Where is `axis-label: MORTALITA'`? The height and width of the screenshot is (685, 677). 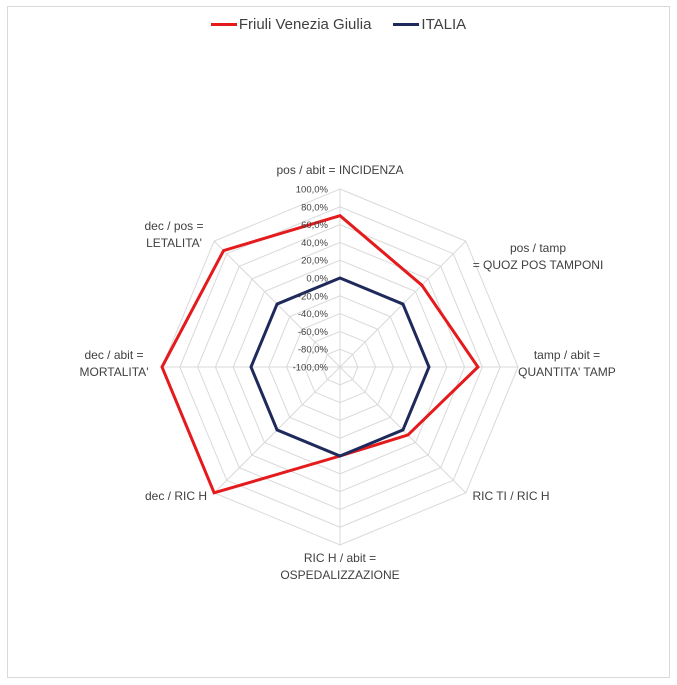
axis-label: MORTALITA' is located at coordinates (114, 372).